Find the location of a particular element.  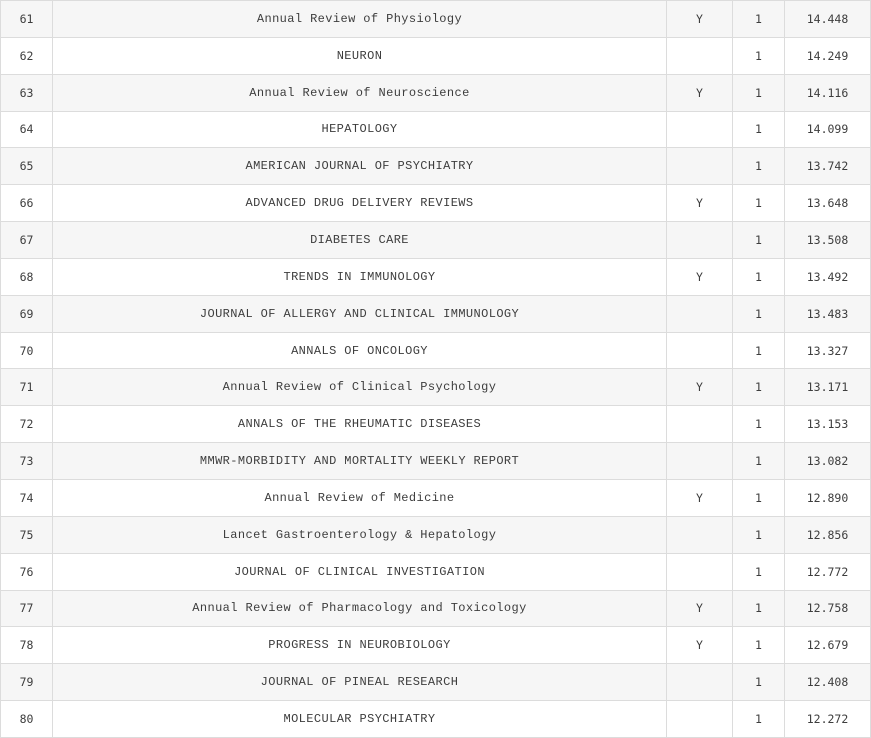

journal-title-cell: ANNALS OF ONCOLOGY is located at coordinates (359, 350).